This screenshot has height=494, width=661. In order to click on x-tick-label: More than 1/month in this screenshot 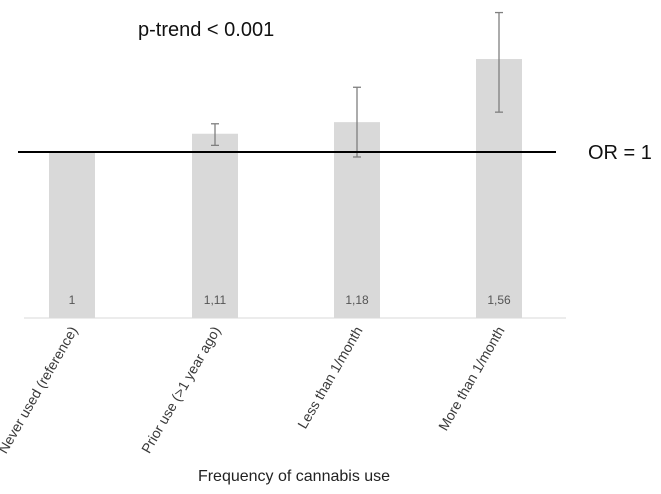, I will do `click(471, 379)`.